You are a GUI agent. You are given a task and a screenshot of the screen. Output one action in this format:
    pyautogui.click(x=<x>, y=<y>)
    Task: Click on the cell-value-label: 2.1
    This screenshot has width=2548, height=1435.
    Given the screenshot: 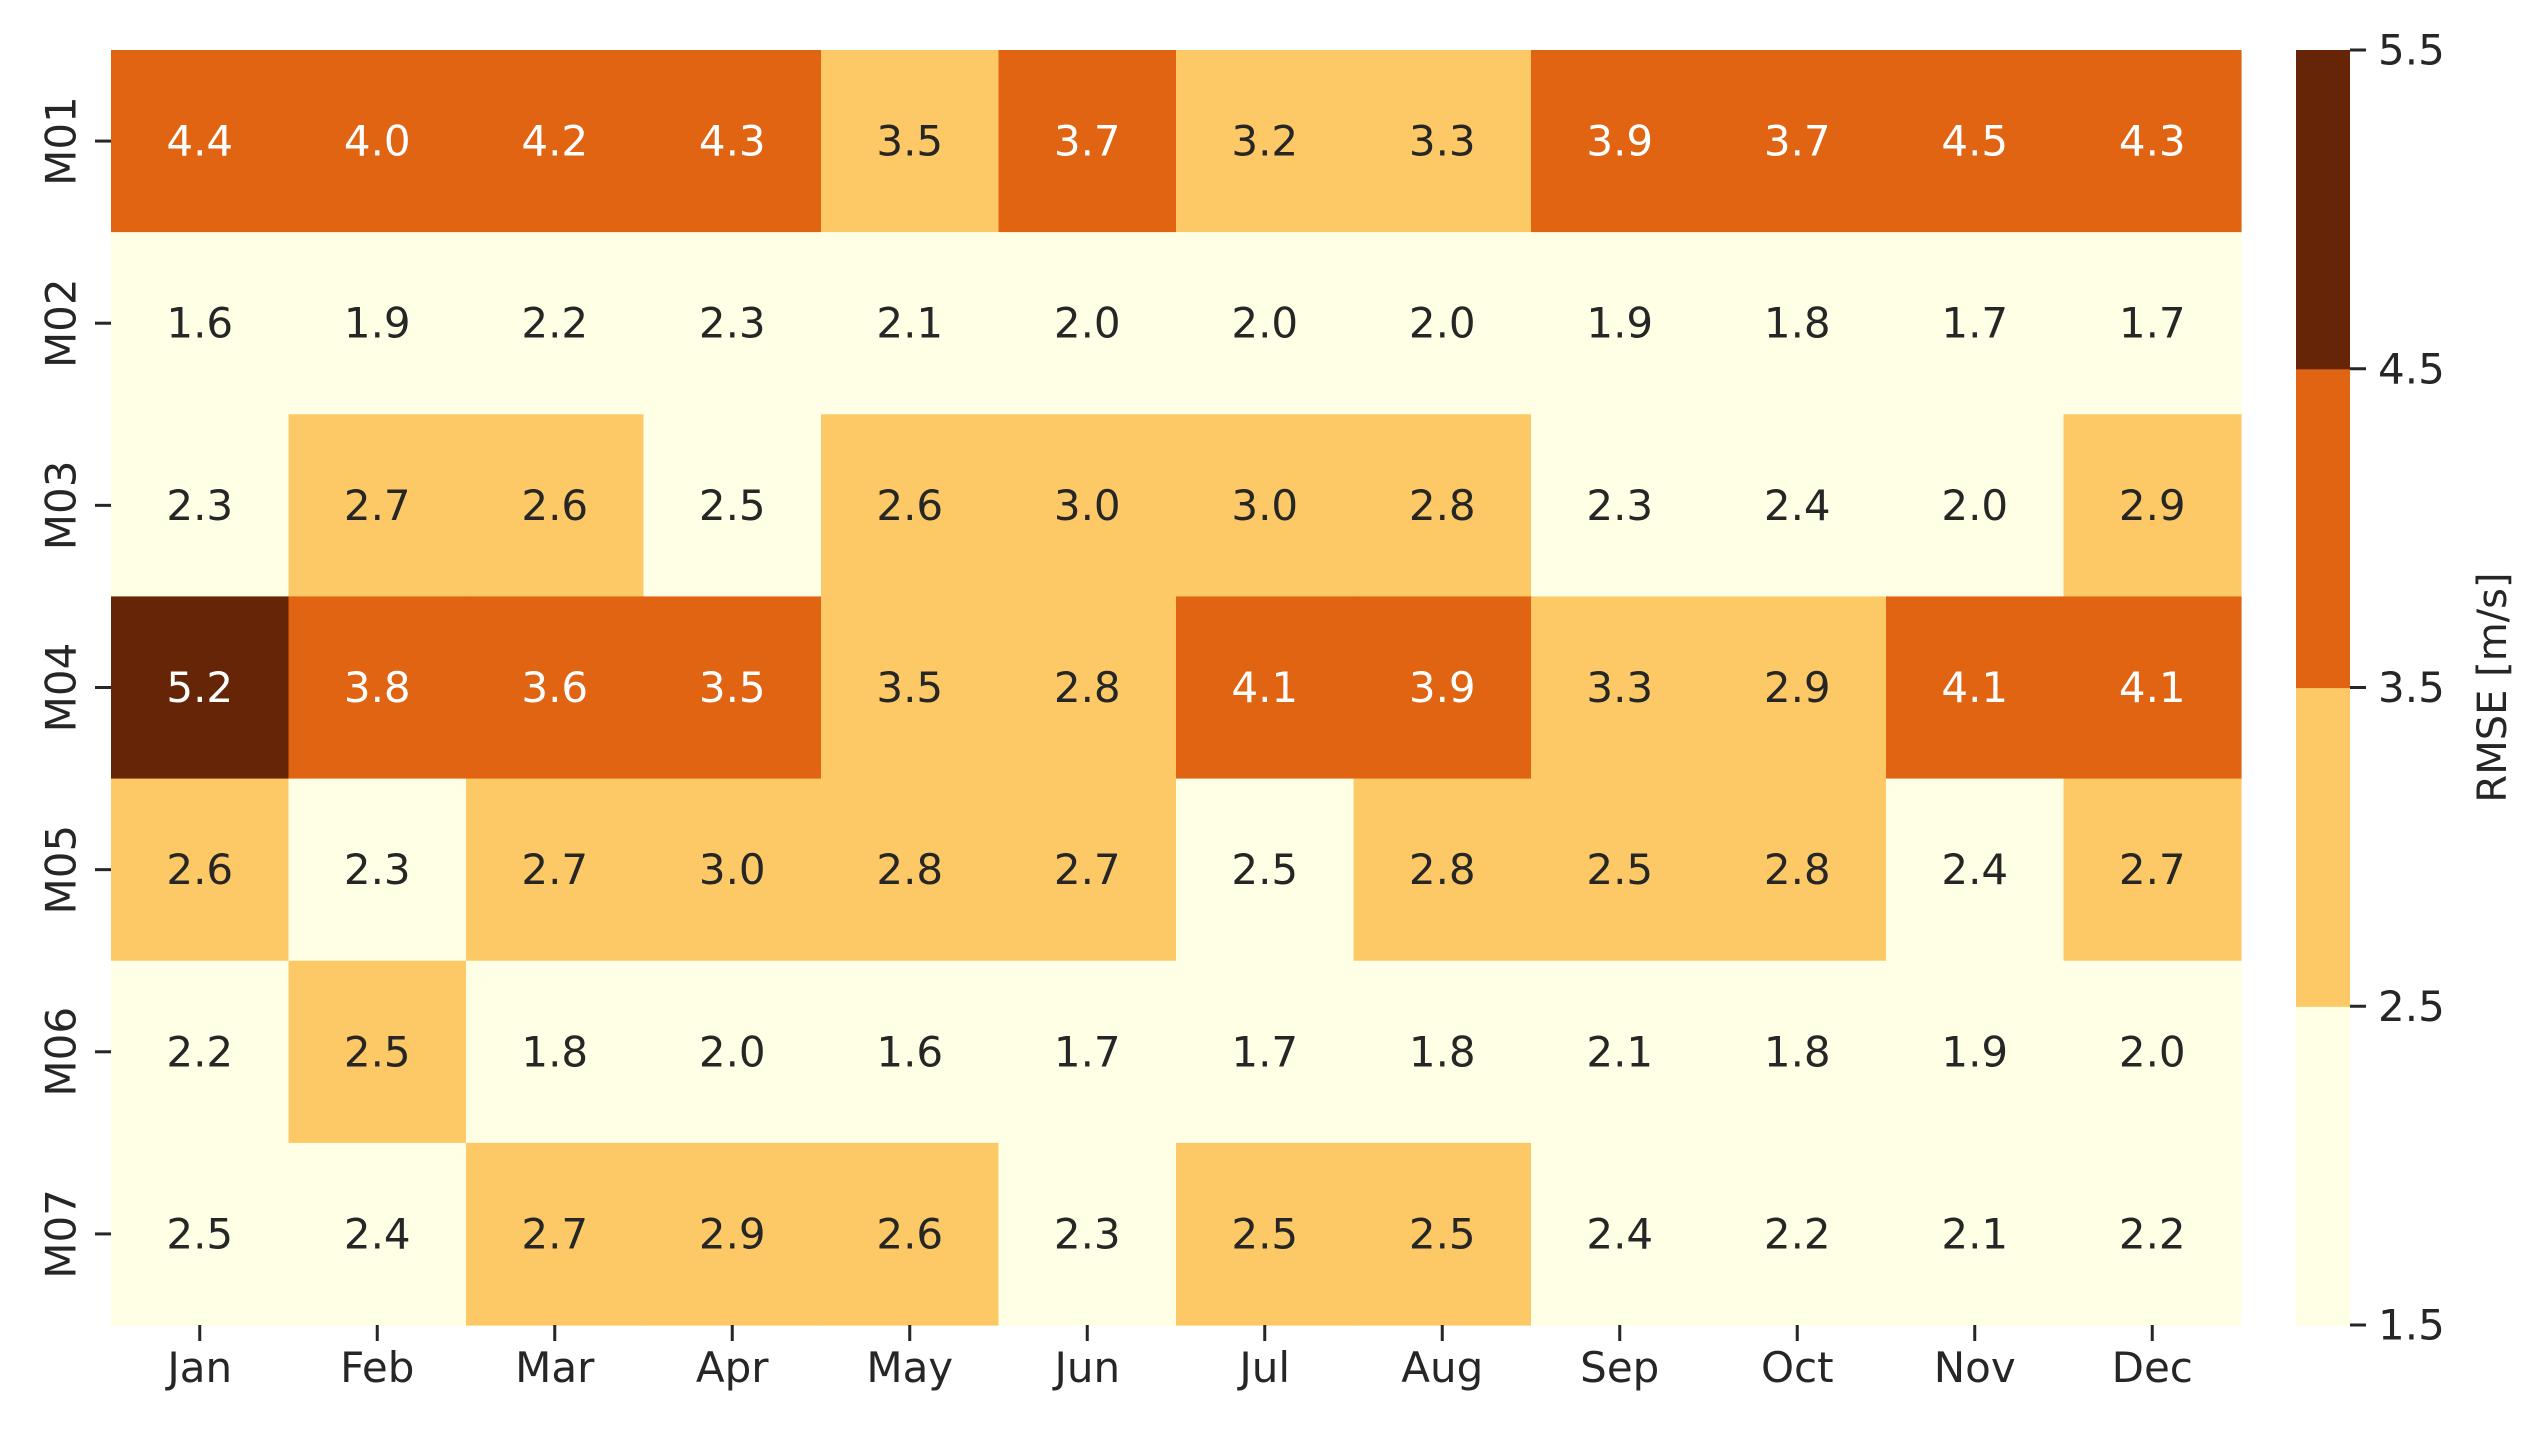 What is the action you would take?
    pyautogui.click(x=1974, y=1233)
    